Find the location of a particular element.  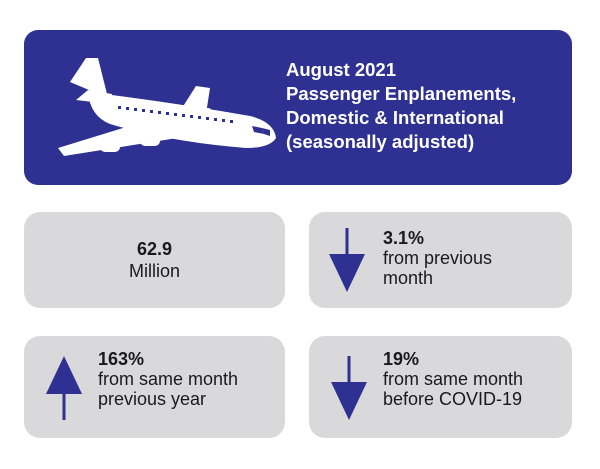

monthly-line-1: from previous is located at coordinates (438, 258).